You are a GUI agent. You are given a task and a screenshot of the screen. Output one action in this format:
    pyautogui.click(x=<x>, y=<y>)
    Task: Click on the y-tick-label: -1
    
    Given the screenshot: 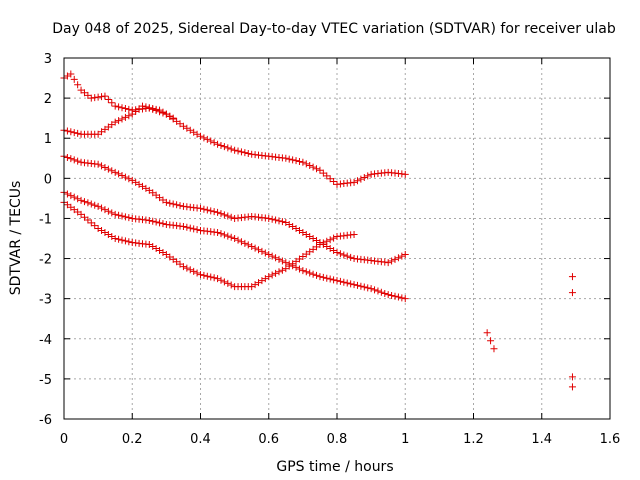 What is the action you would take?
    pyautogui.click(x=45, y=219)
    